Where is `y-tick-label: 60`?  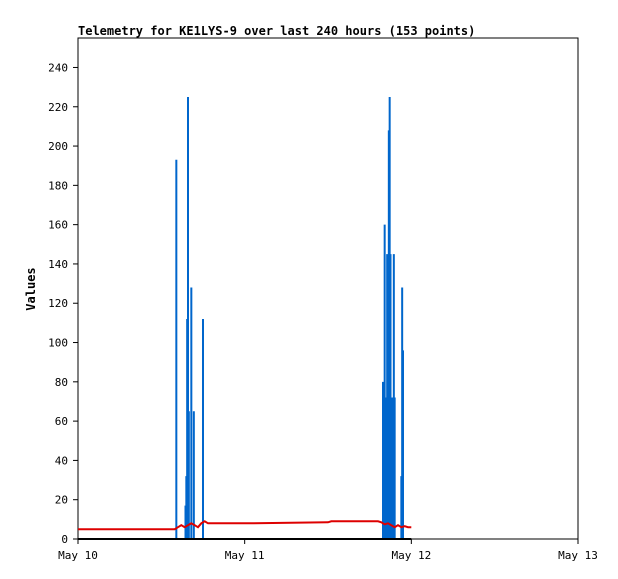 y-tick-label: 60 is located at coordinates (61, 421).